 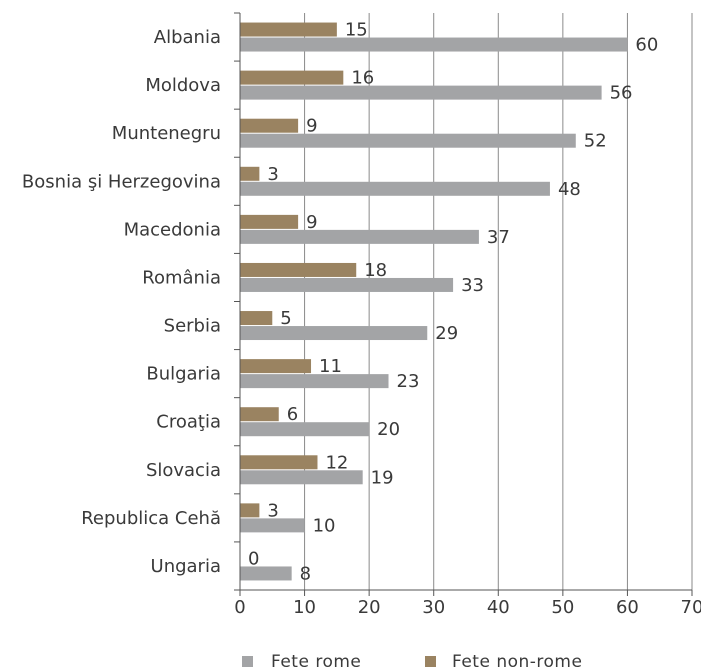 I want to click on legend-label-nonrome: Fete non-rome, so click(x=517, y=661).